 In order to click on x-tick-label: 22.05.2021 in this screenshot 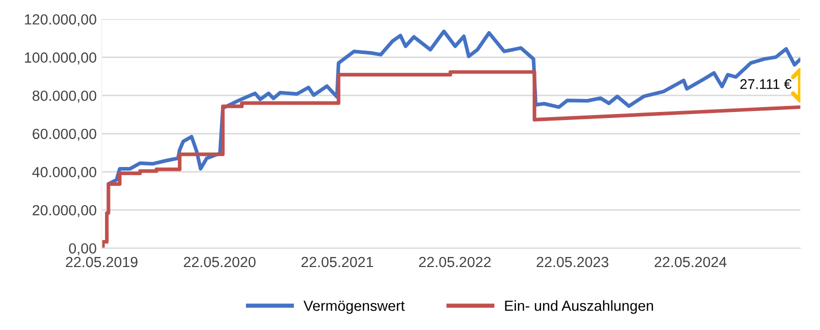, I will do `click(337, 262)`.